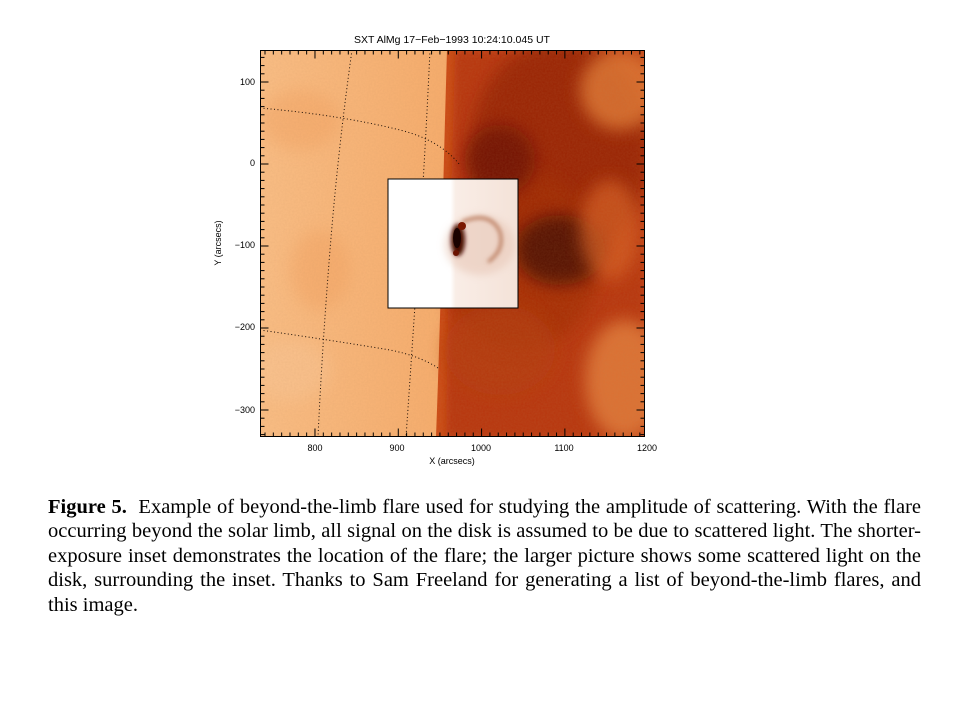  I want to click on caption-label: Figure 5., so click(87, 507).